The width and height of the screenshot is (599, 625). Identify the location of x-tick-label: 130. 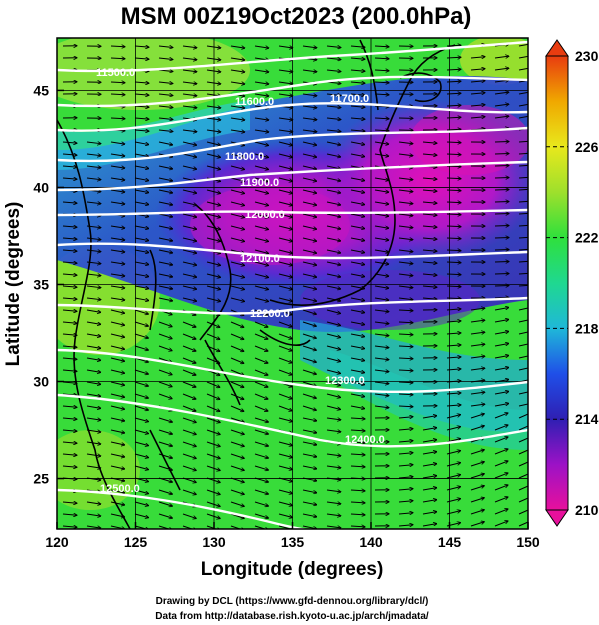
(214, 542).